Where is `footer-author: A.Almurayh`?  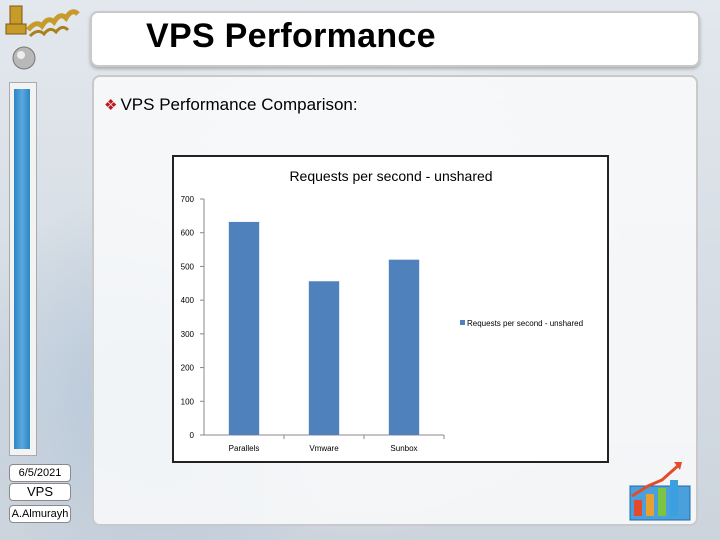
footer-author: A.Almurayh is located at coordinates (40, 514).